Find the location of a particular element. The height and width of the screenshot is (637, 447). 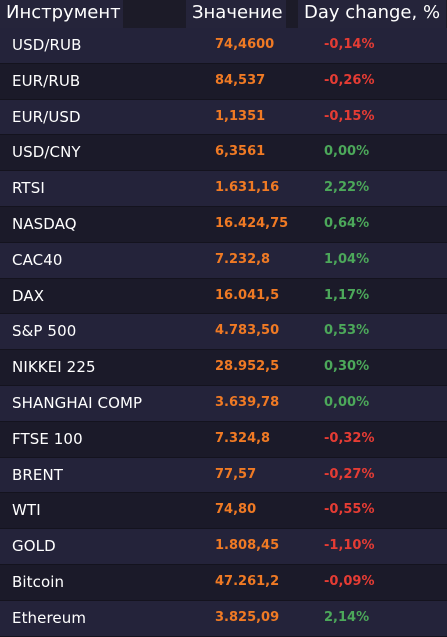

day-change: -0,14% is located at coordinates (349, 44).